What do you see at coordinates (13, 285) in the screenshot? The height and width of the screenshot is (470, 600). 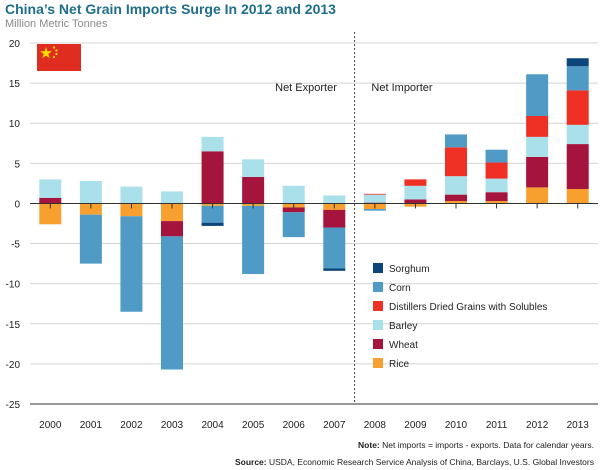 I see `y-tick-label: -10` at bounding box center [13, 285].